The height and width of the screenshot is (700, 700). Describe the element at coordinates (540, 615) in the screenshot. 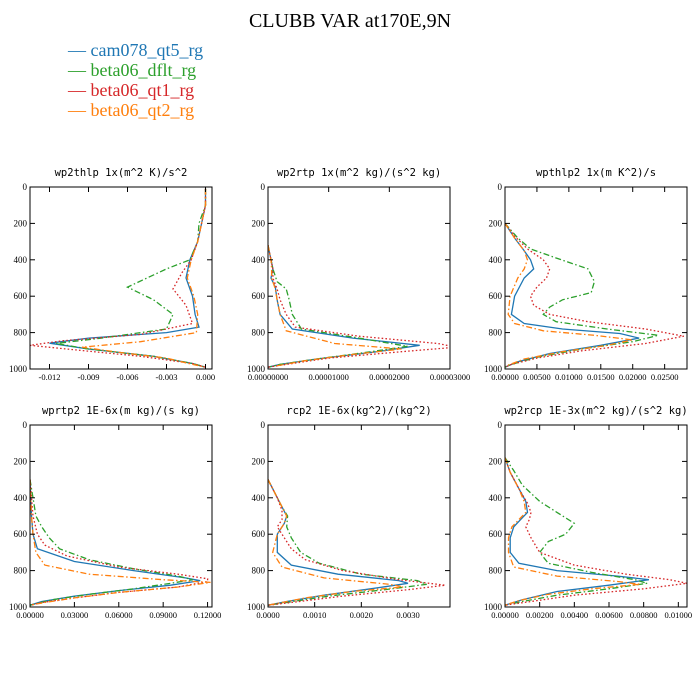

I see `x-tick-label: 0.00200` at that location.